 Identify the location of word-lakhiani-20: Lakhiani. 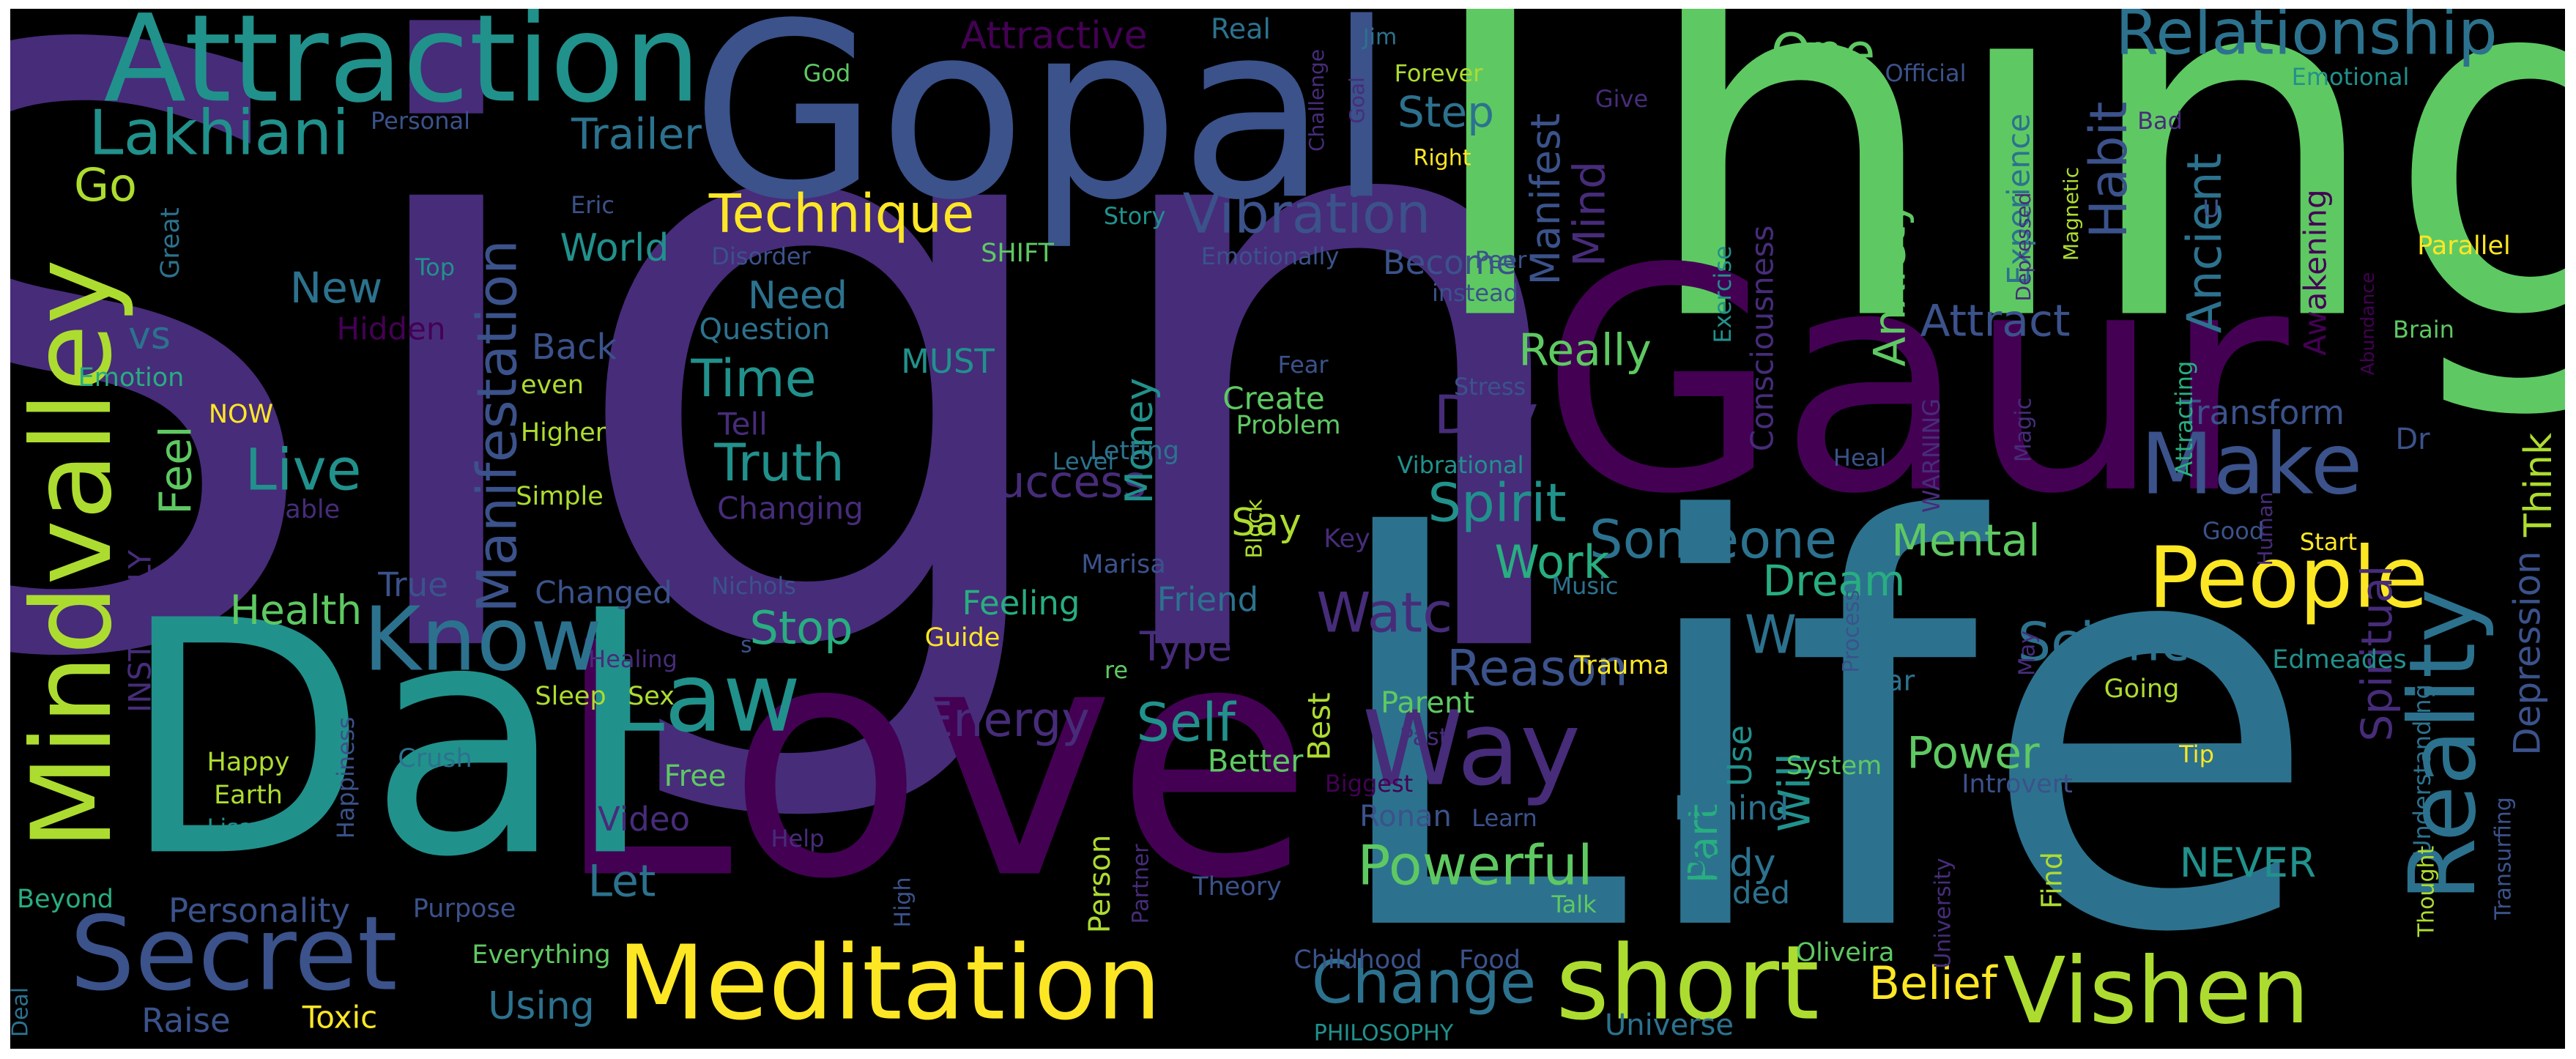
(219, 133).